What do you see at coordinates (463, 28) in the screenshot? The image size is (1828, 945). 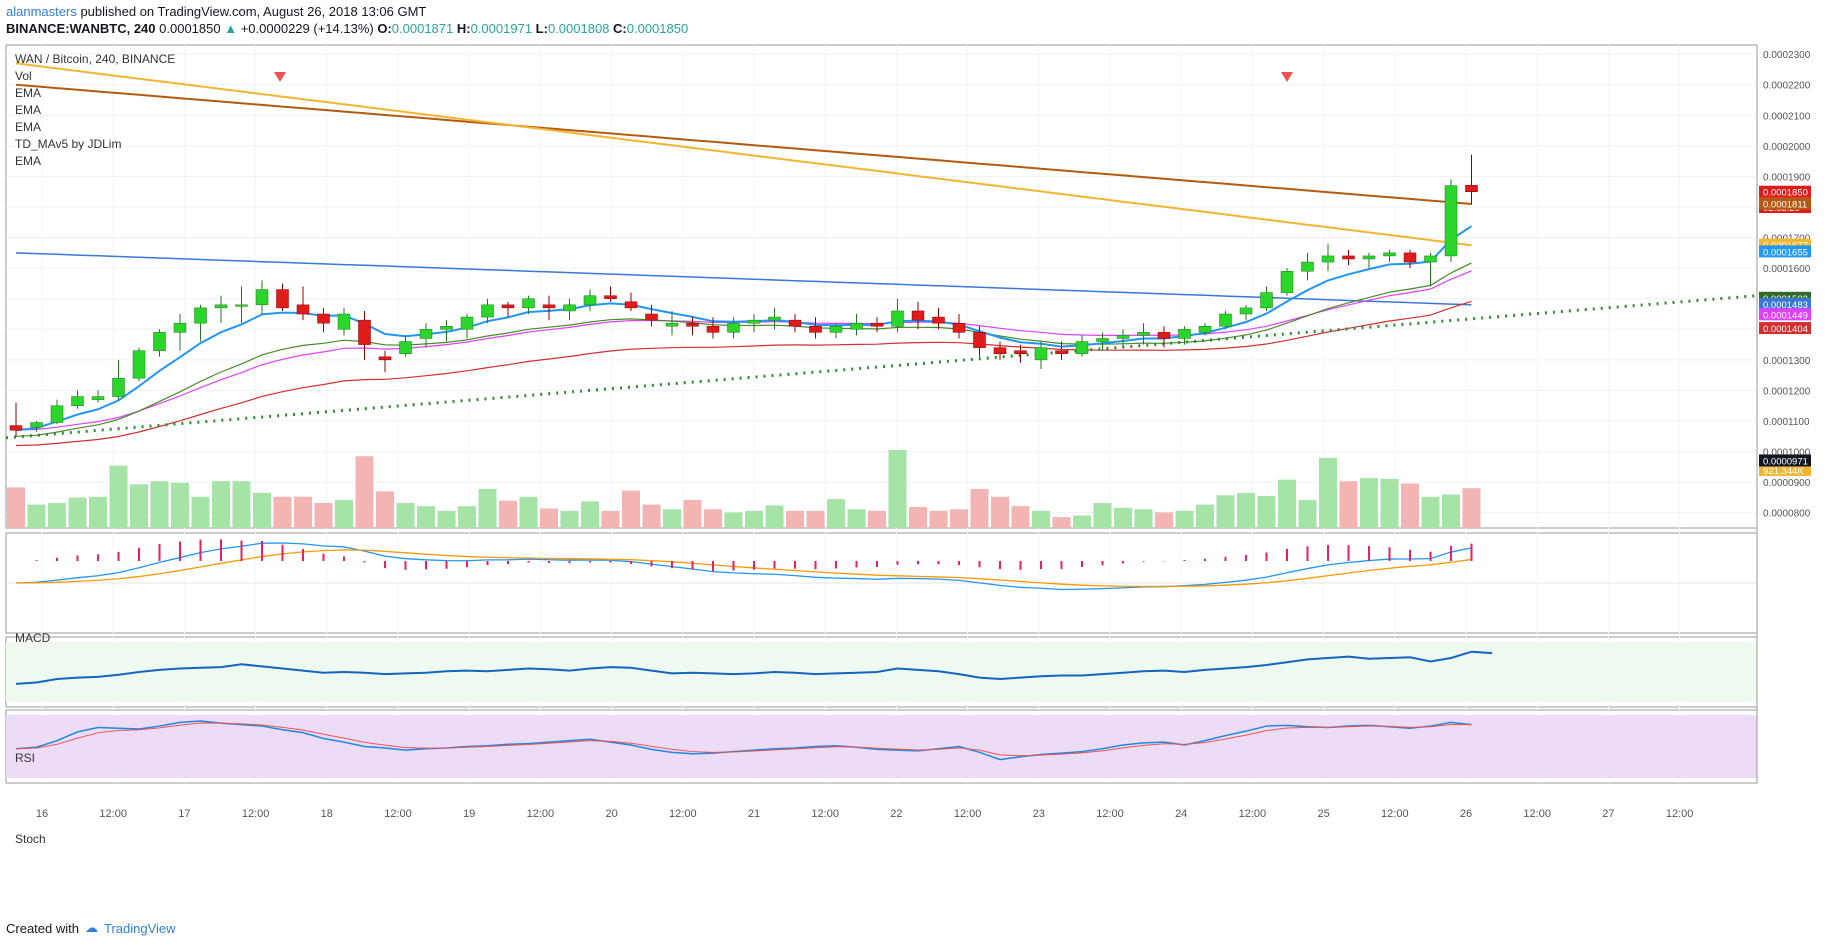 I see `high-label: H:` at bounding box center [463, 28].